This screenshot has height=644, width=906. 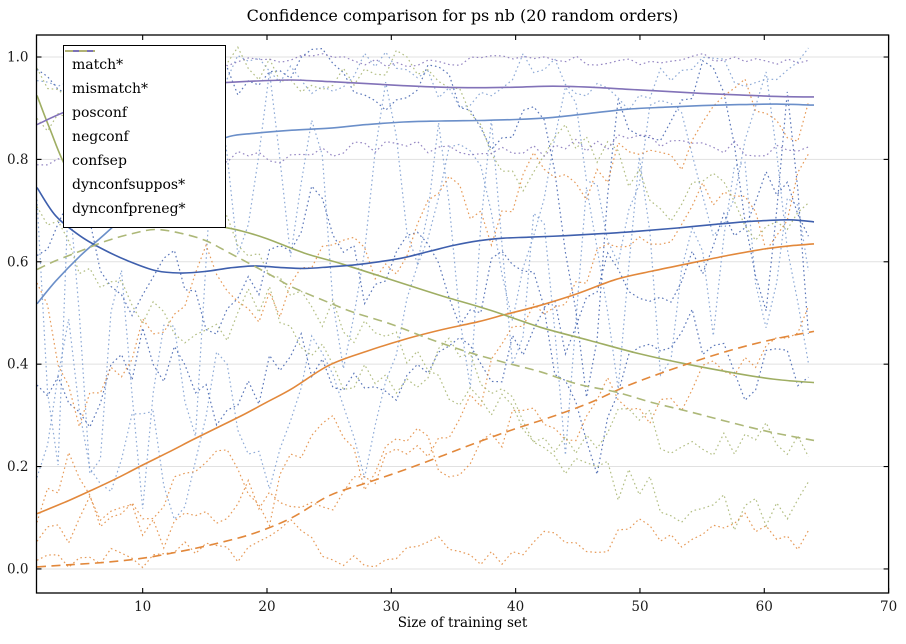 What do you see at coordinates (888, 607) in the screenshot?
I see `x-tick-label: 70` at bounding box center [888, 607].